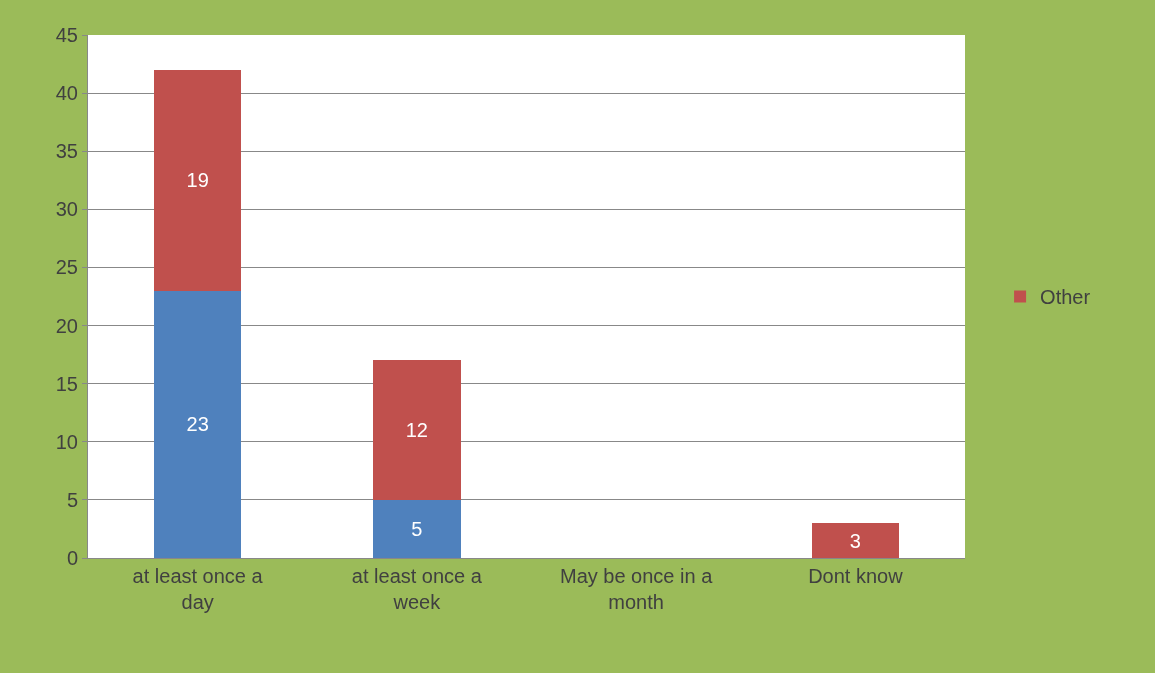 This screenshot has height=673, width=1155. Describe the element at coordinates (66, 151) in the screenshot. I see `y-tick-label: 35` at that location.